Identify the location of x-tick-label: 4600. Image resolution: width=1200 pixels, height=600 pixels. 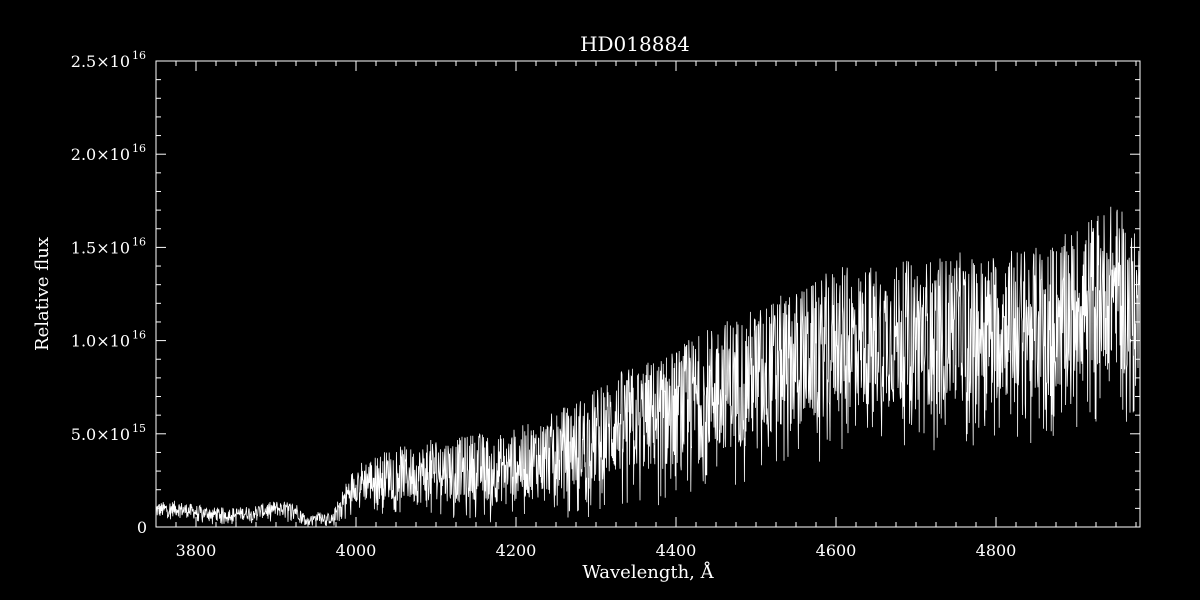
(836, 550).